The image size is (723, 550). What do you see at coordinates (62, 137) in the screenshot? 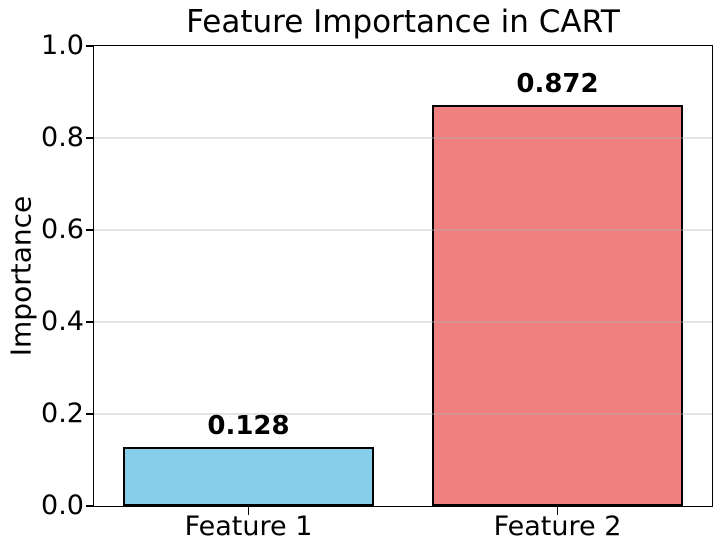
I see `y-tick-label: 0.8` at bounding box center [62, 137].